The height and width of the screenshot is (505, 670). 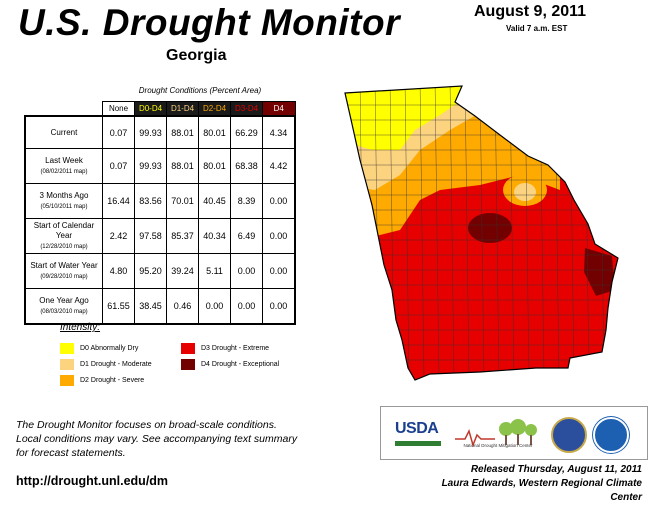 What do you see at coordinates (64, 300) in the screenshot?
I see `row-label-text: One Year Ago` at bounding box center [64, 300].